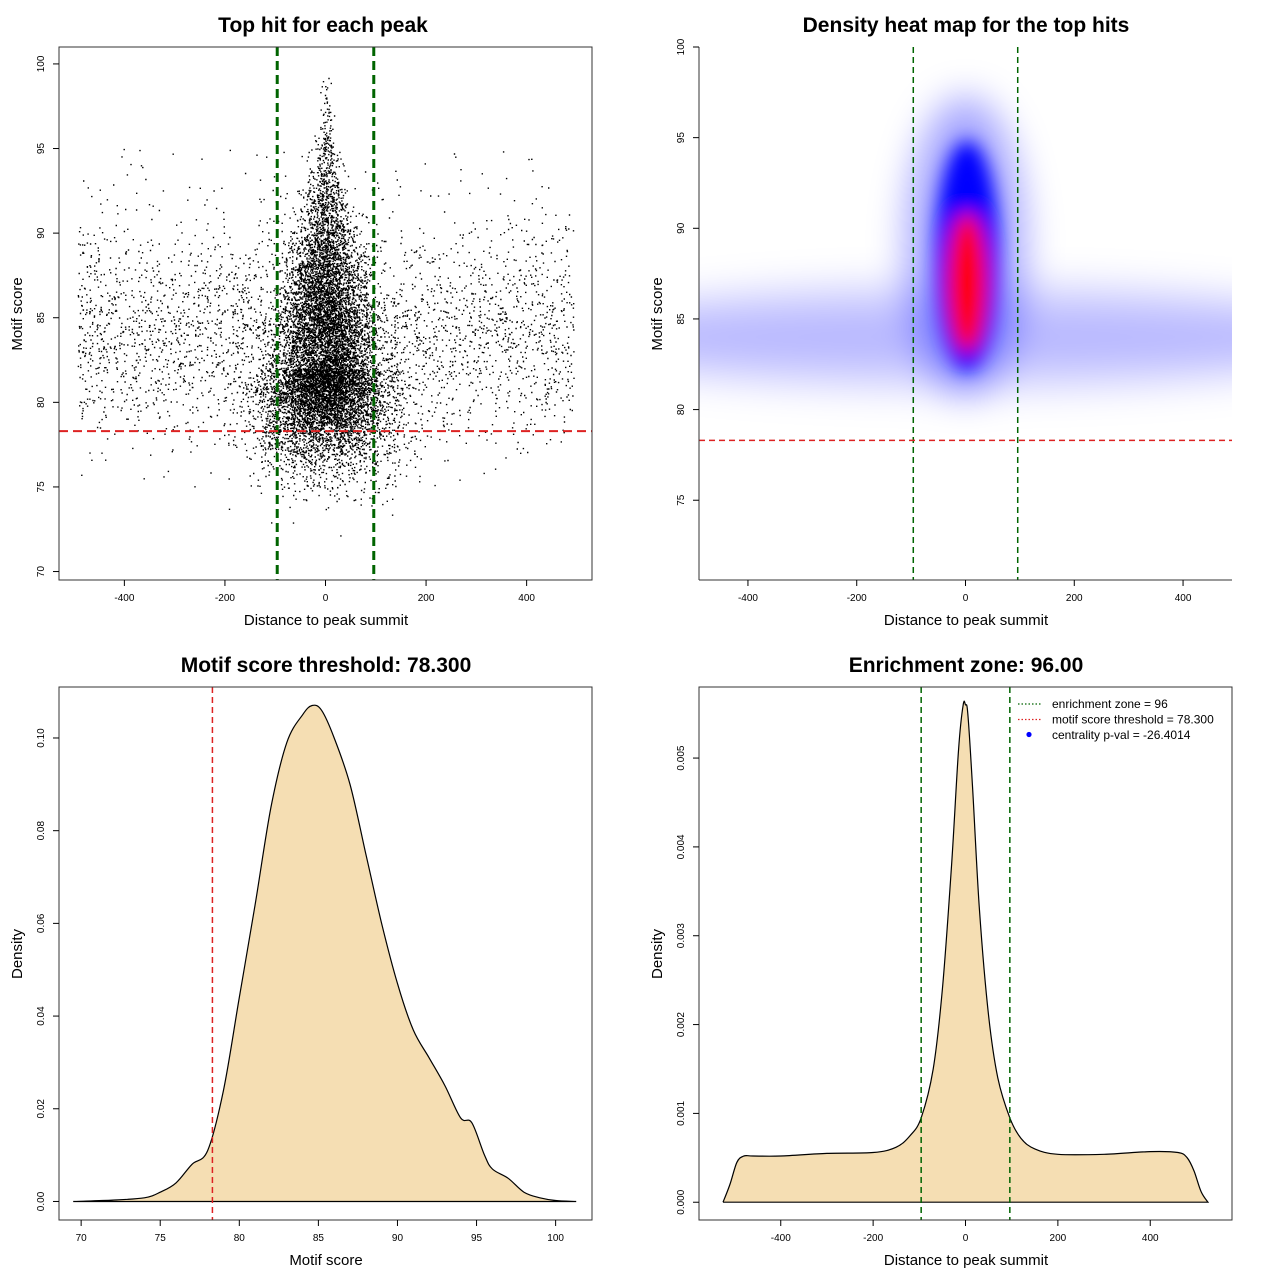  I want to click on scatter-y-label: Motif score, so click(17, 313).